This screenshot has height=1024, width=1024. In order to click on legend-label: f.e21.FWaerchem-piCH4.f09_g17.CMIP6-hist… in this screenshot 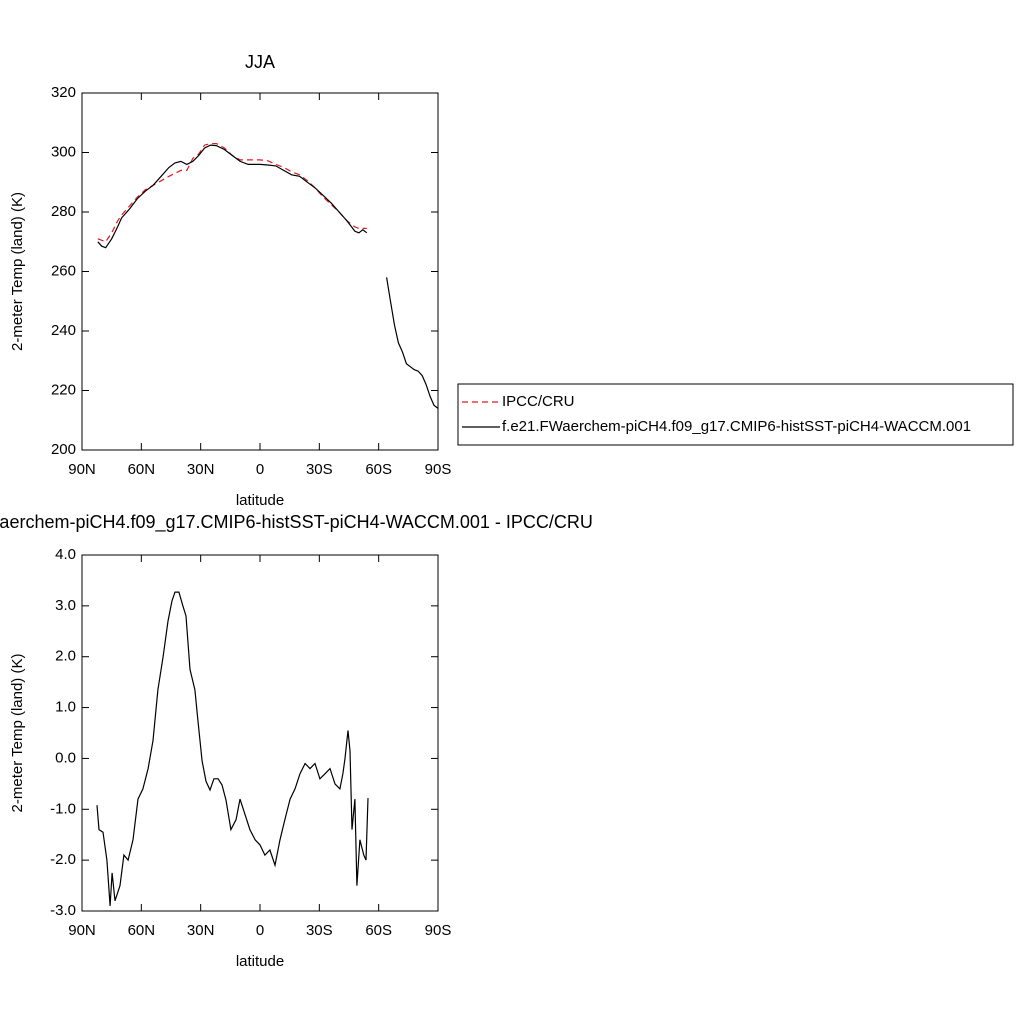, I will do `click(736, 426)`.